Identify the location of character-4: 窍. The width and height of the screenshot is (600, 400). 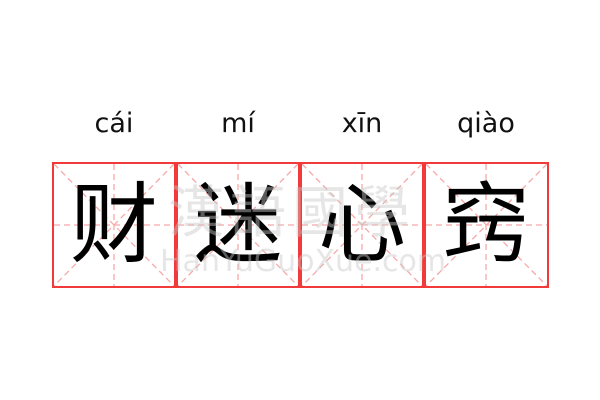
(485, 224).